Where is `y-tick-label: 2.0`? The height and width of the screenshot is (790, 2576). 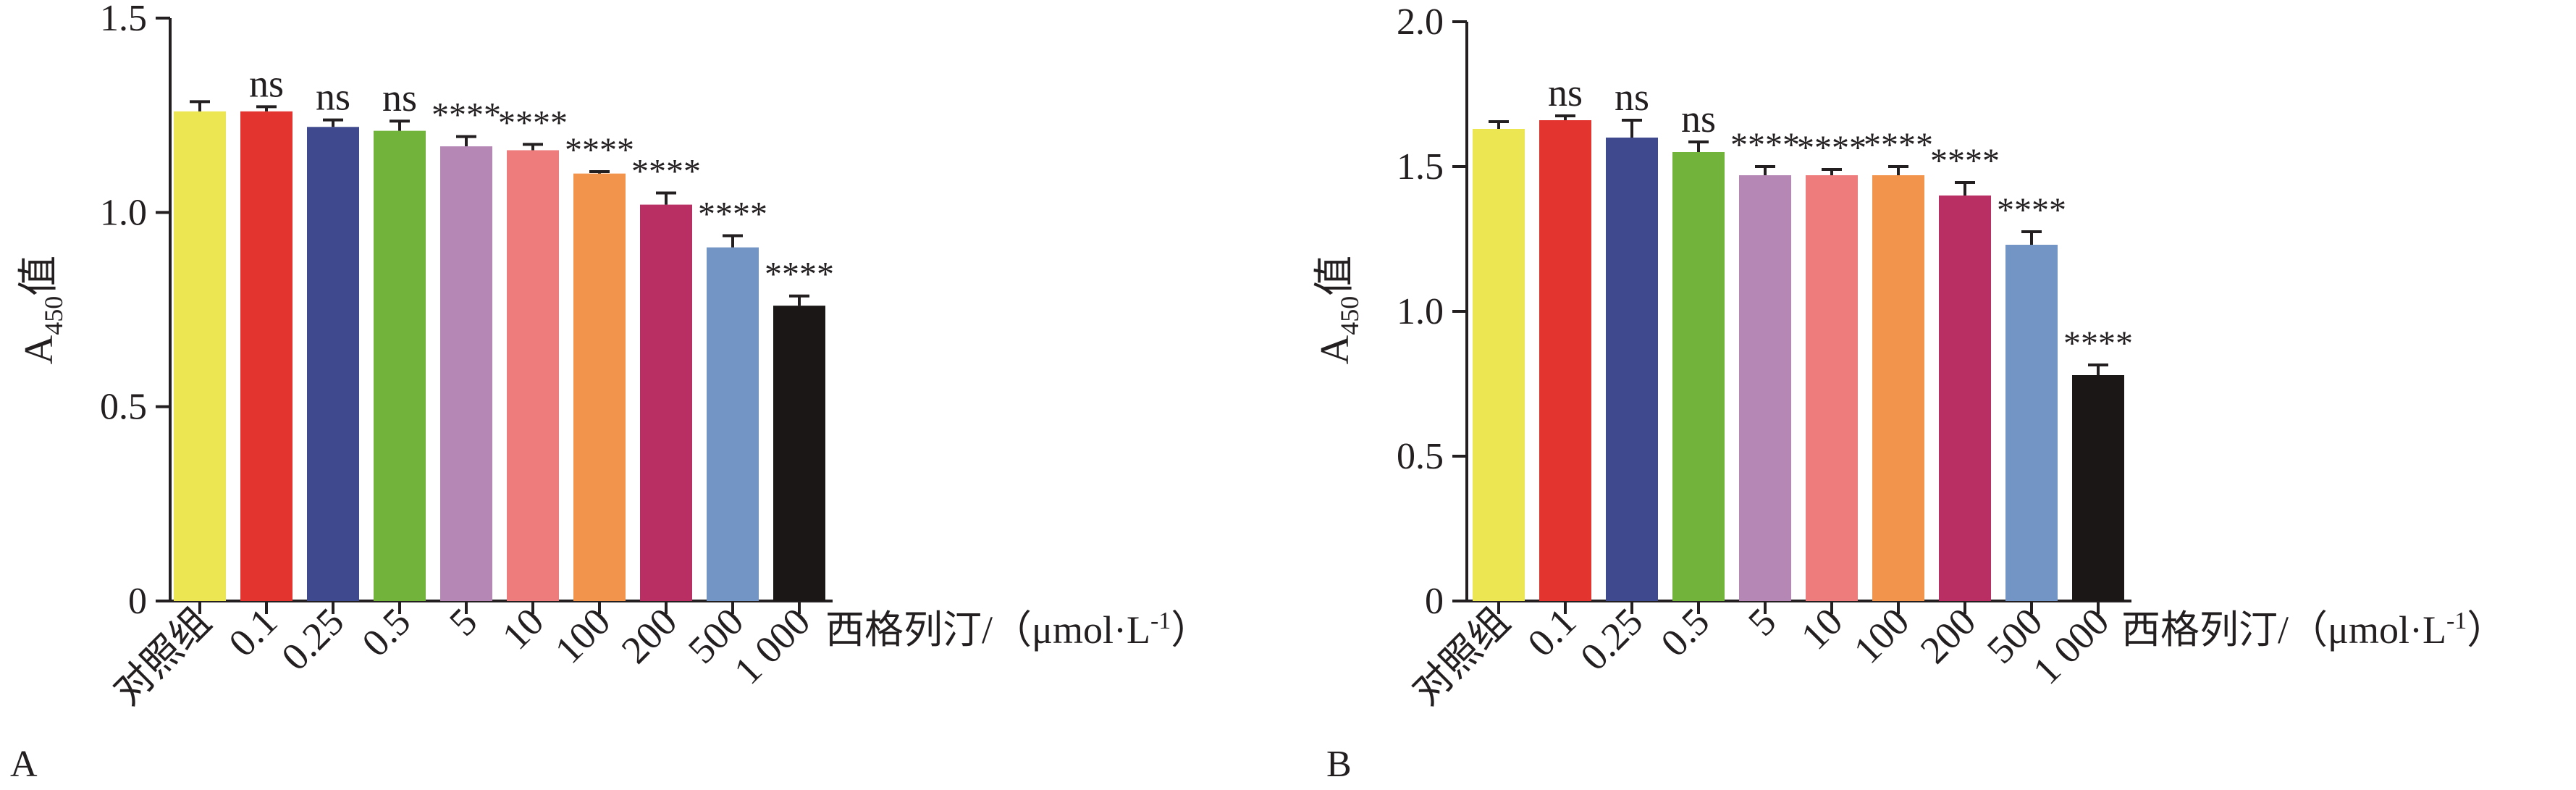
y-tick-label: 2.0 is located at coordinates (1420, 22).